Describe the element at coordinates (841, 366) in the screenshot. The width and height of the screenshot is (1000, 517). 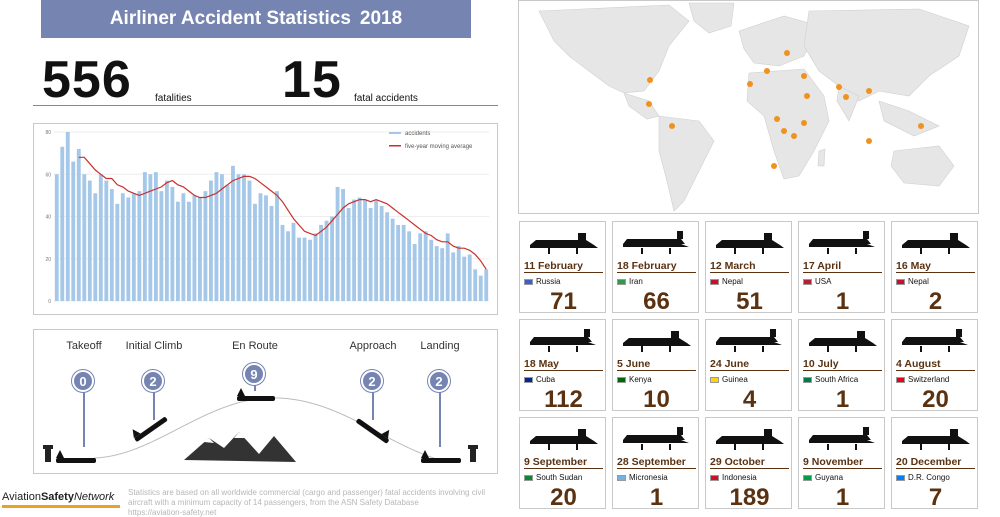
I see `accident-card: 10 July South Africa 1` at that location.